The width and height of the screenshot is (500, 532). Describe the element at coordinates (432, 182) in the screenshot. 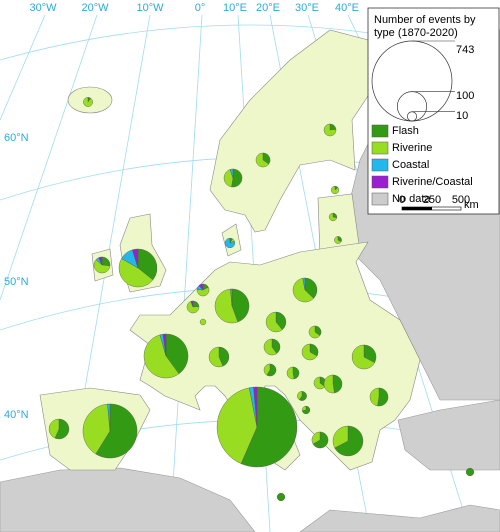

I see `legend-label: Riverine/Coastal` at that location.